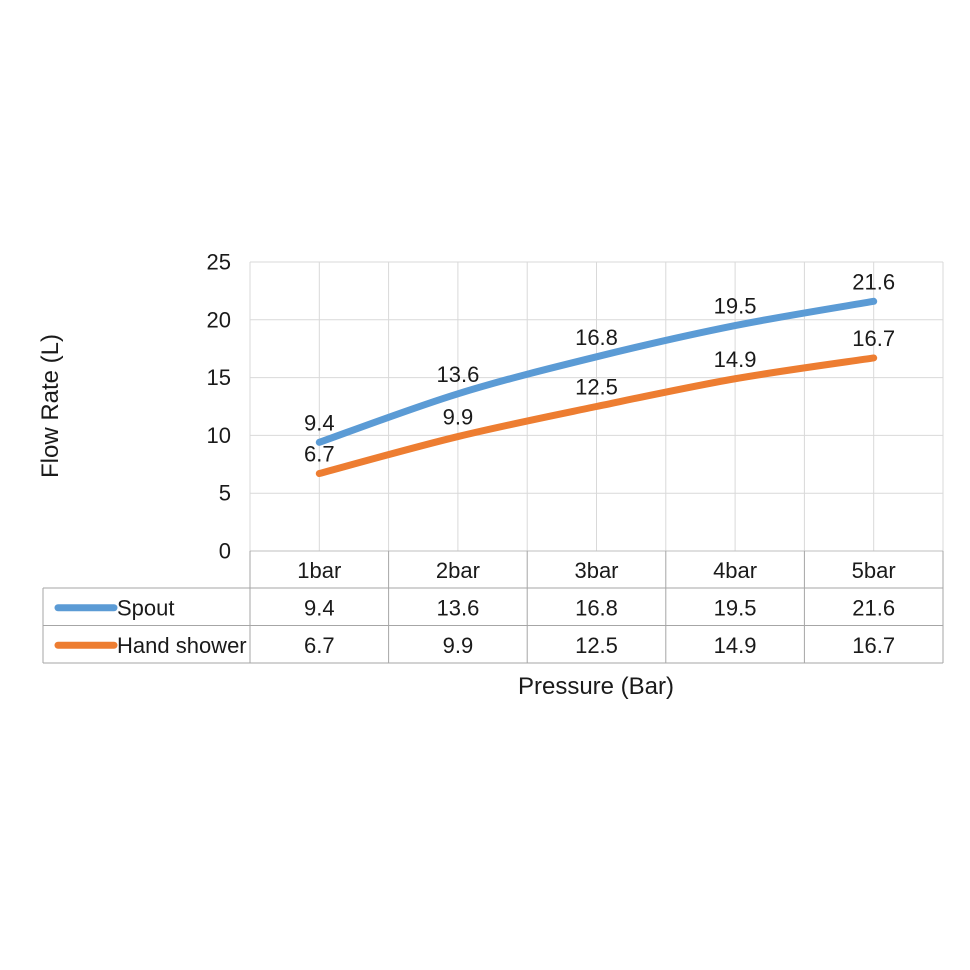  Describe the element at coordinates (735, 607) in the screenshot. I see `table-cell-value: 19.5` at that location.